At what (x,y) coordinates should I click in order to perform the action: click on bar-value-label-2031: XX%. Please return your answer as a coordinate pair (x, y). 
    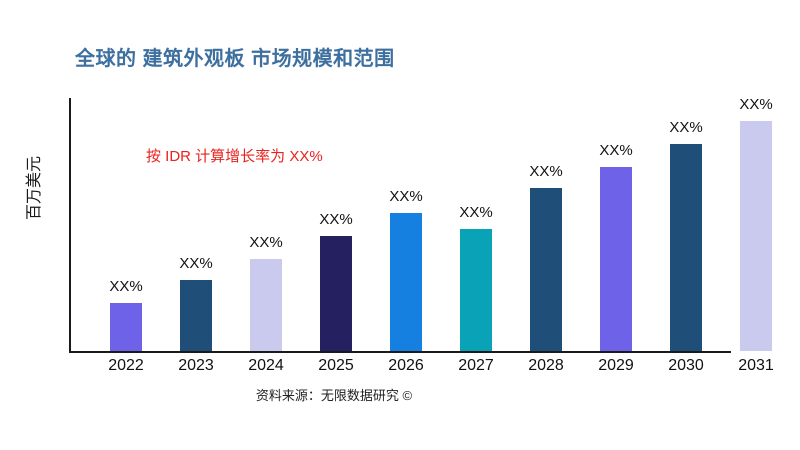
    Looking at the image, I should click on (756, 104).